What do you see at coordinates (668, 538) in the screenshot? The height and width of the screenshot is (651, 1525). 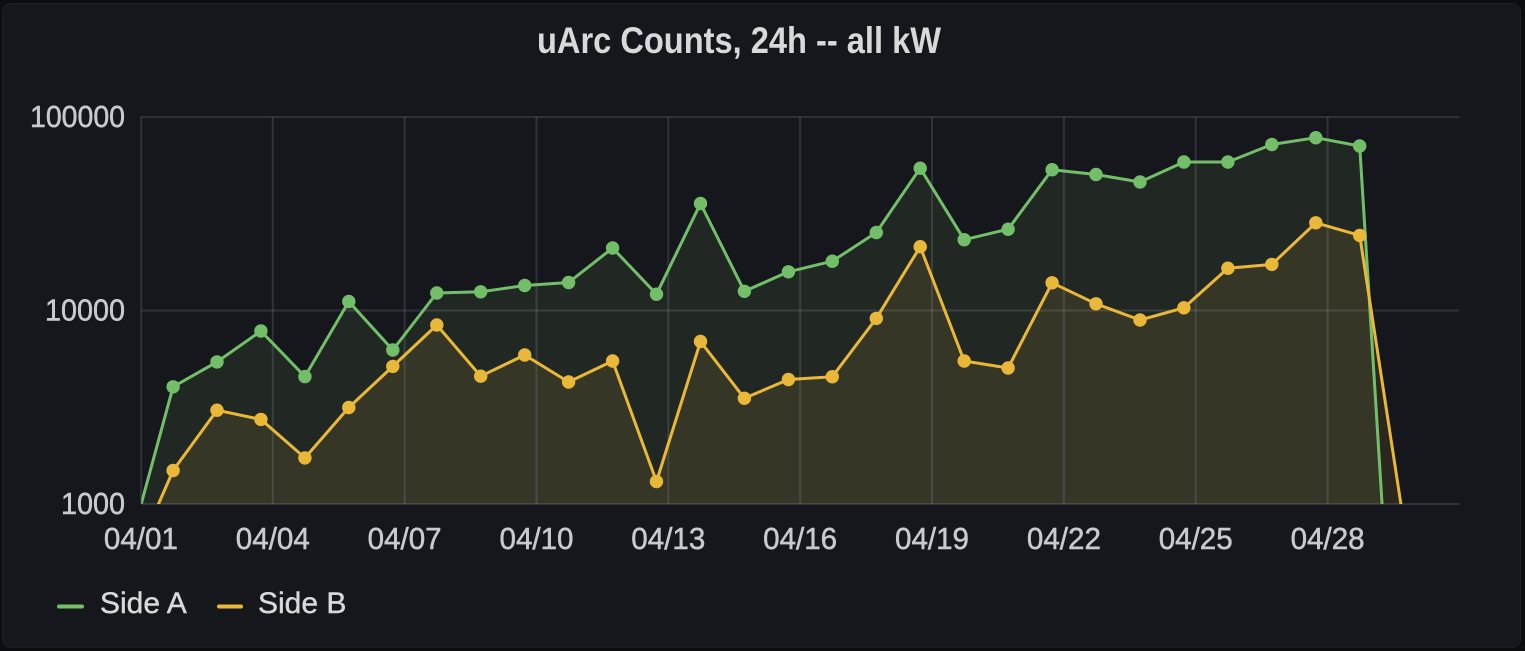 I see `svg-text: 04/13` at bounding box center [668, 538].